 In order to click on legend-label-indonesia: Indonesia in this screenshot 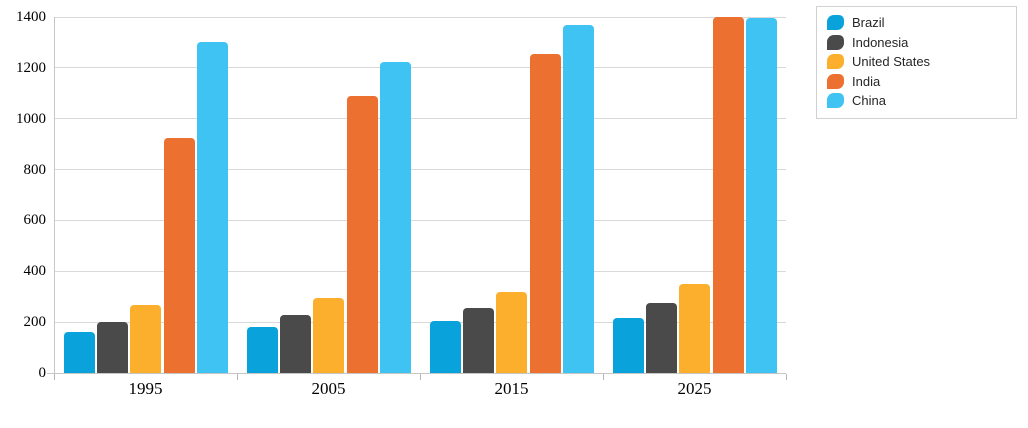, I will do `click(880, 42)`.